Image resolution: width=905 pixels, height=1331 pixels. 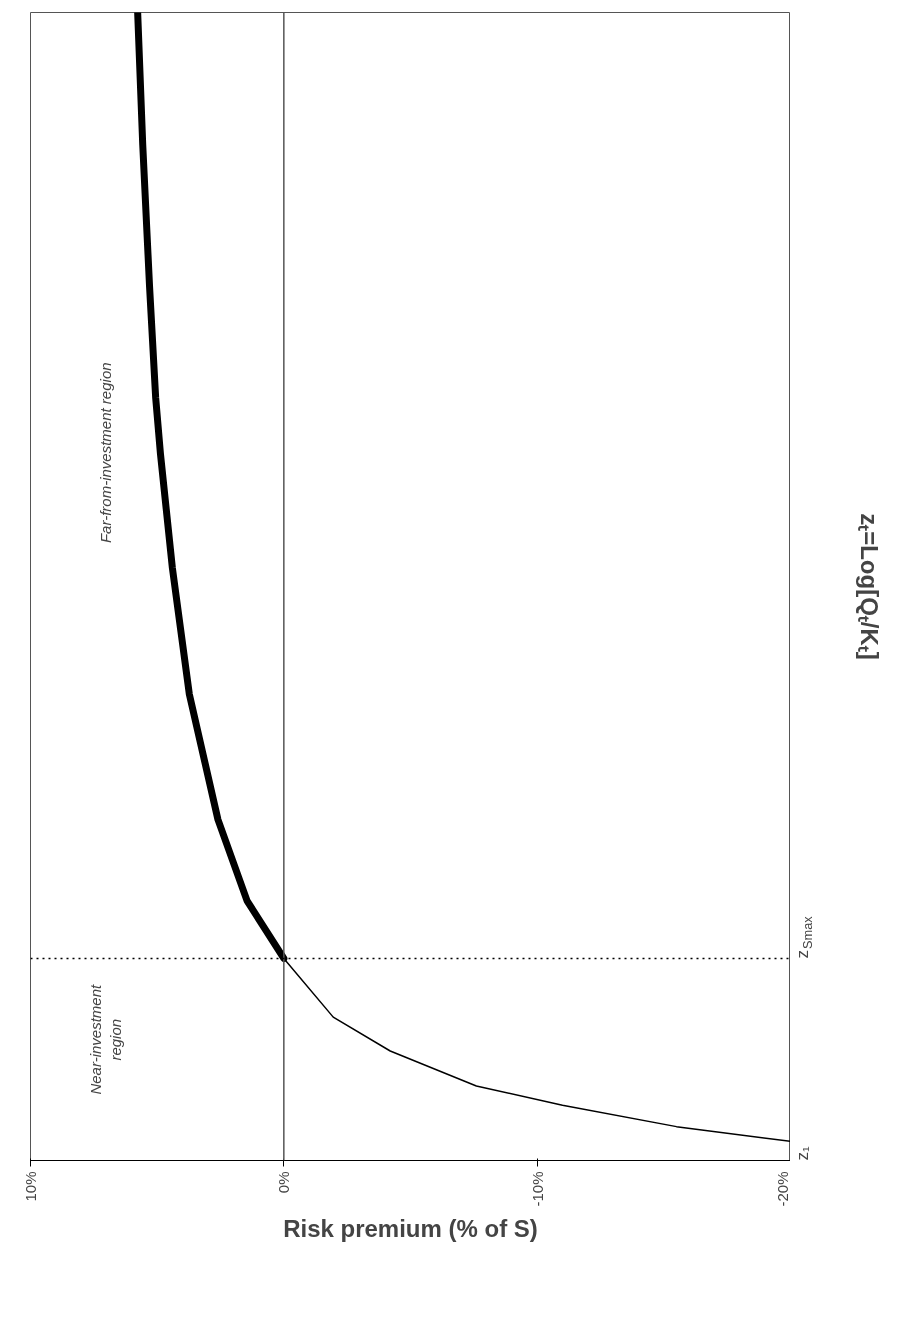 I want to click on x-axis-title: Risk premium (% of S), so click(x=410, y=1228).